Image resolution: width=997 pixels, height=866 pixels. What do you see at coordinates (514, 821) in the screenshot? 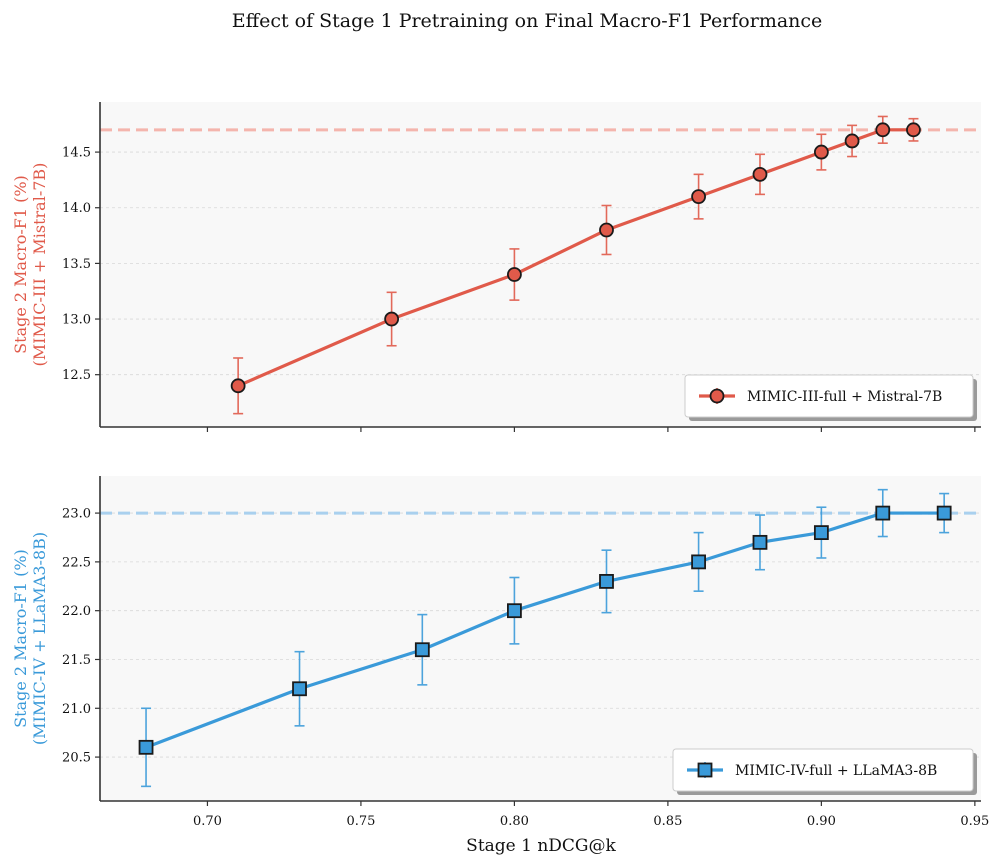
I see `x-tick-label: 0.80` at bounding box center [514, 821].